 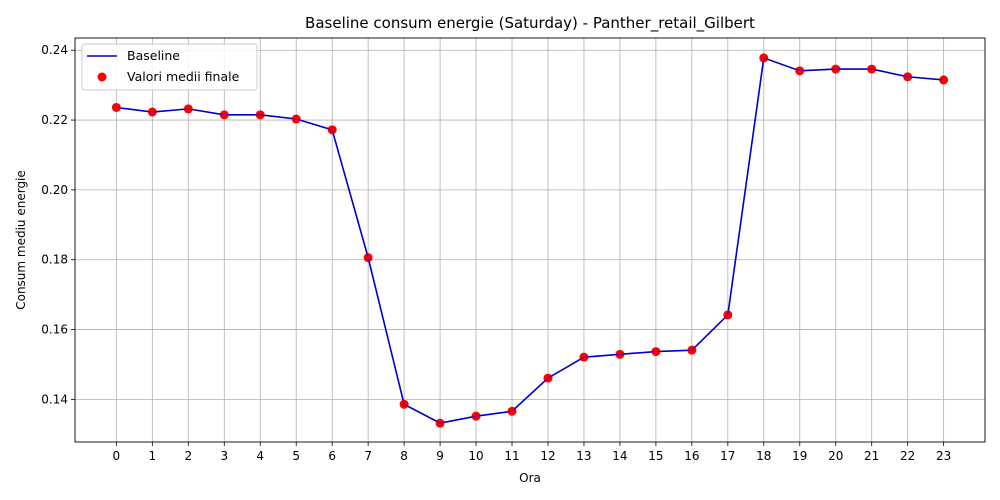 I want to click on x-tick-label: 23, so click(x=943, y=456).